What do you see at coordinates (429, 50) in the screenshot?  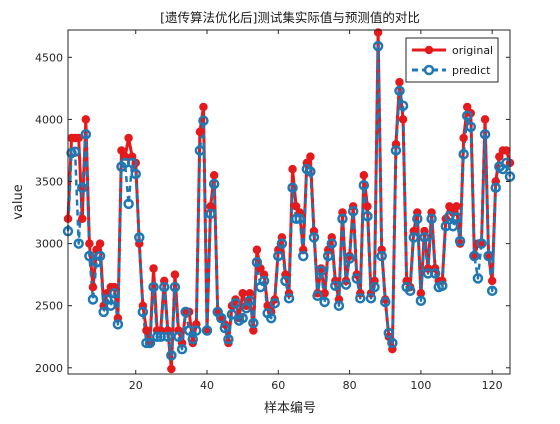 I see `legend-original-marker` at bounding box center [429, 50].